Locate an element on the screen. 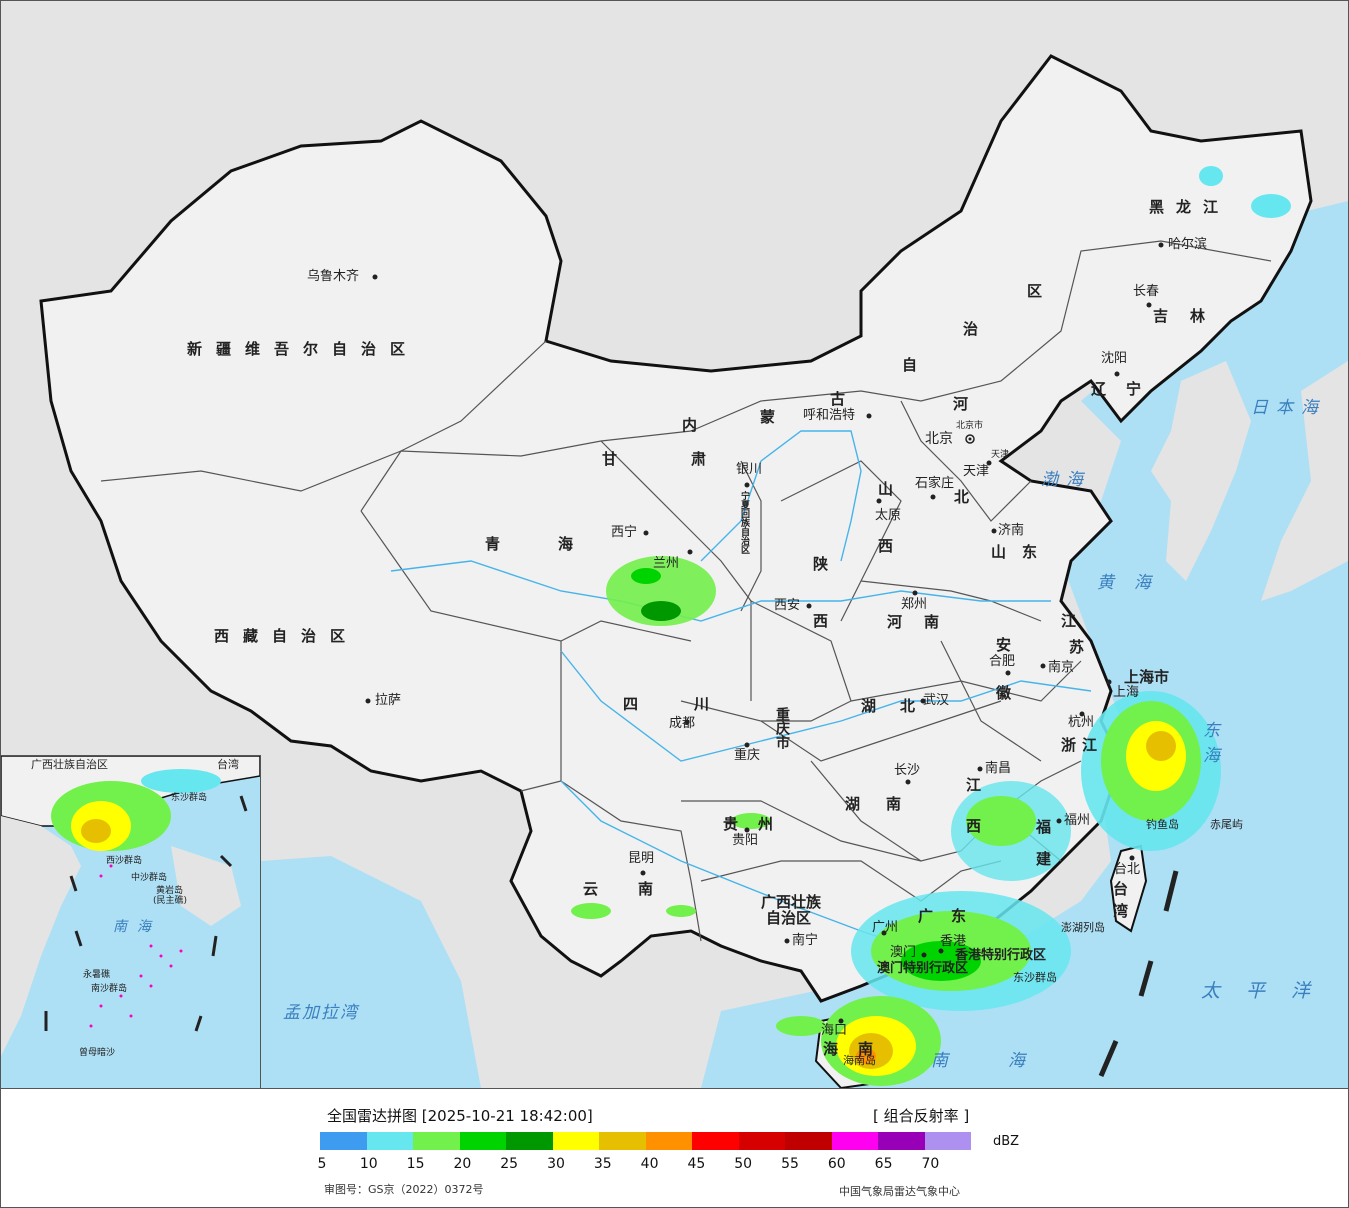 The width and height of the screenshot is (1349, 1208). inset-yongshu: 永暑礁 is located at coordinates (97, 975).